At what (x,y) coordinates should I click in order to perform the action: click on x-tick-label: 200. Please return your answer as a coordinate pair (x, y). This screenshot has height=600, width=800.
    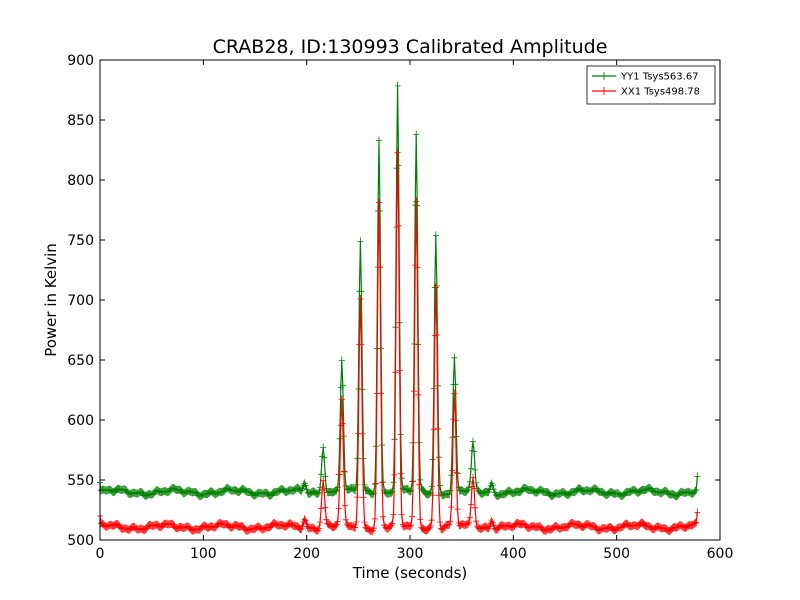
    Looking at the image, I should click on (306, 554).